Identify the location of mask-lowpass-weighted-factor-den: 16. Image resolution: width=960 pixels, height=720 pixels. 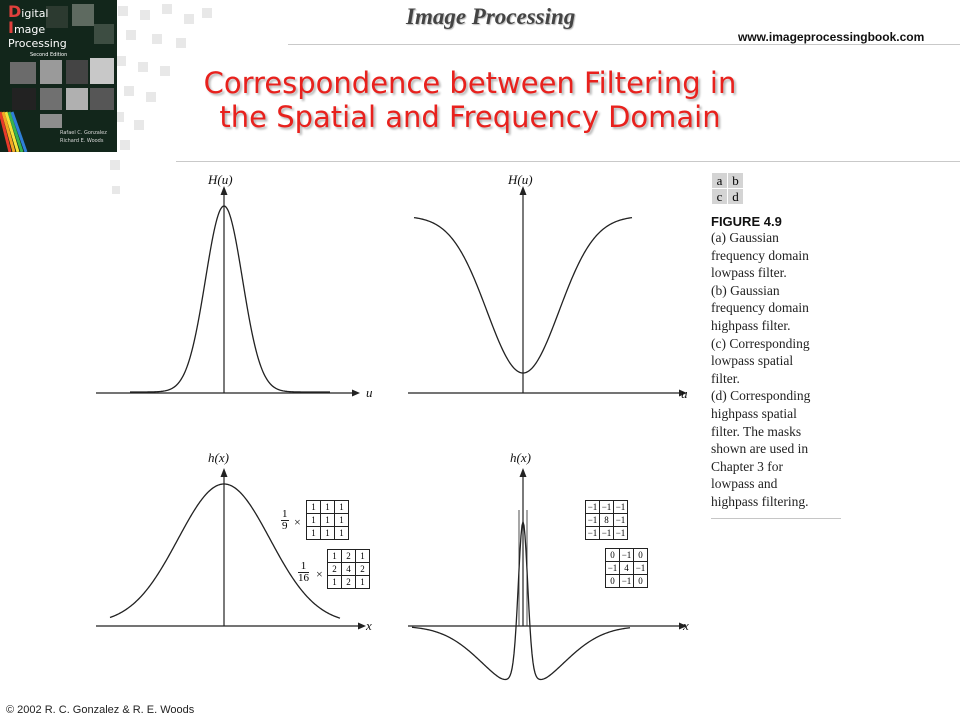
(303, 578).